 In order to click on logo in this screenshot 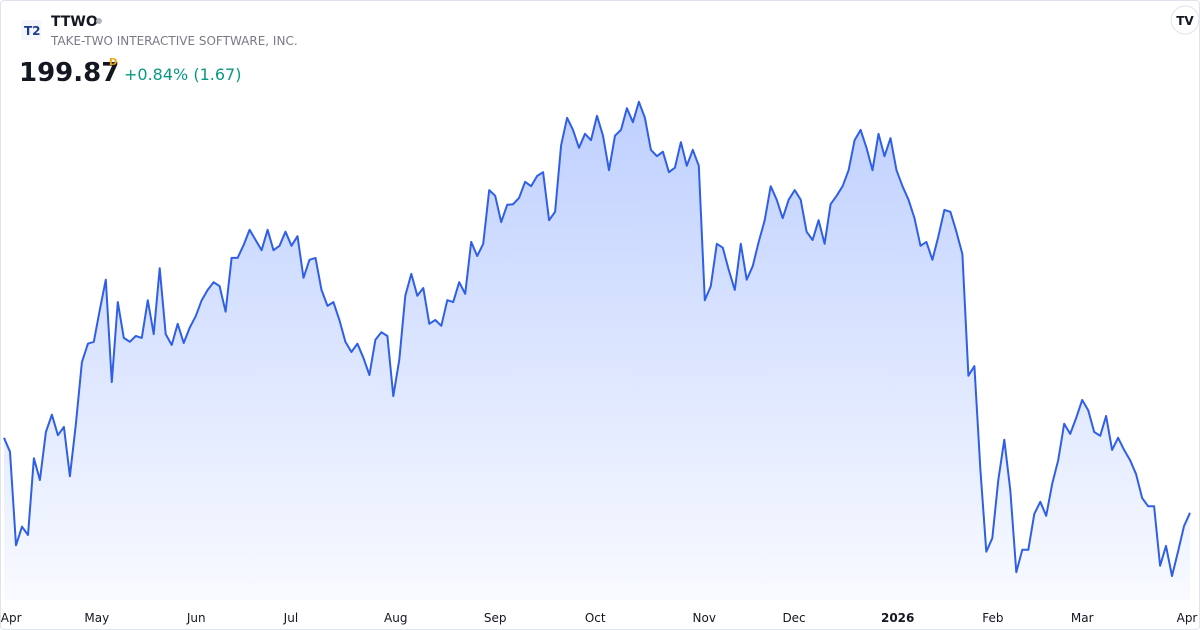, I will do `click(31, 30)`.